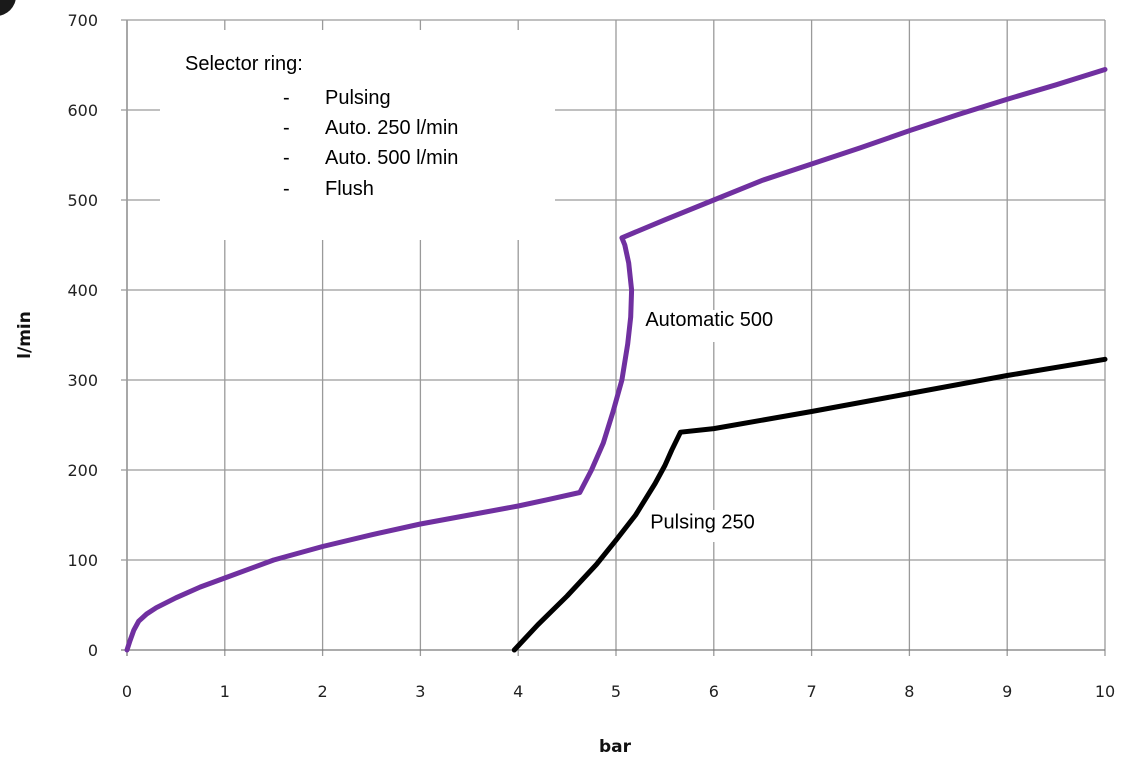 Image resolution: width=1123 pixels, height=757 pixels. I want to click on annotation-labels: Automatic 500 Pulsing 250, so click(715, 425).